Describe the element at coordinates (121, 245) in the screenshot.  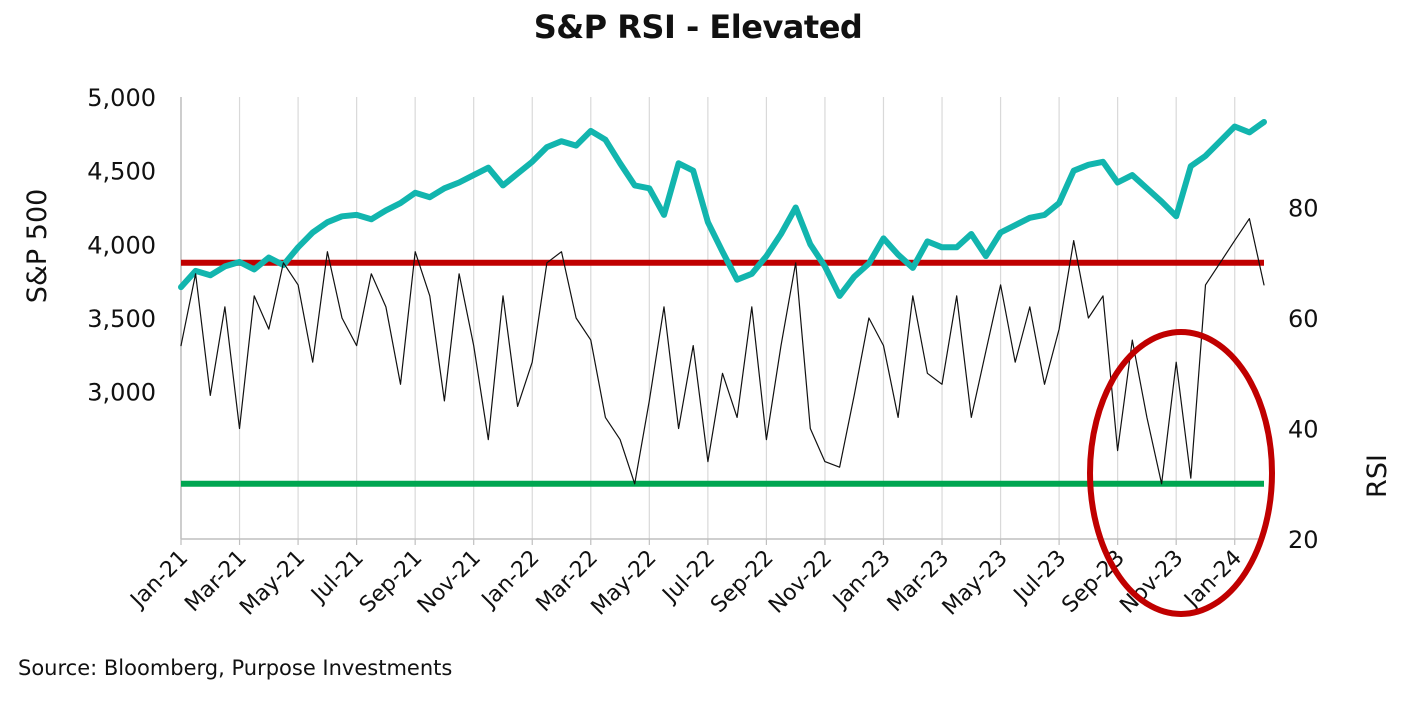
I see `y-left-tick-label: 4,000` at that location.